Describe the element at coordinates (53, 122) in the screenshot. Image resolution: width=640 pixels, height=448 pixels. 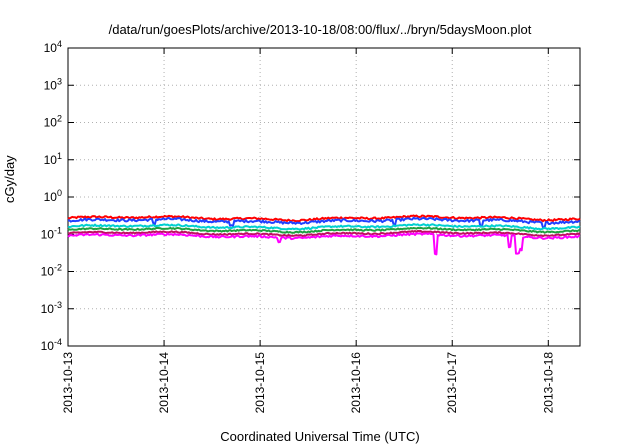
I see `y-tick-label: 10²` at that location.